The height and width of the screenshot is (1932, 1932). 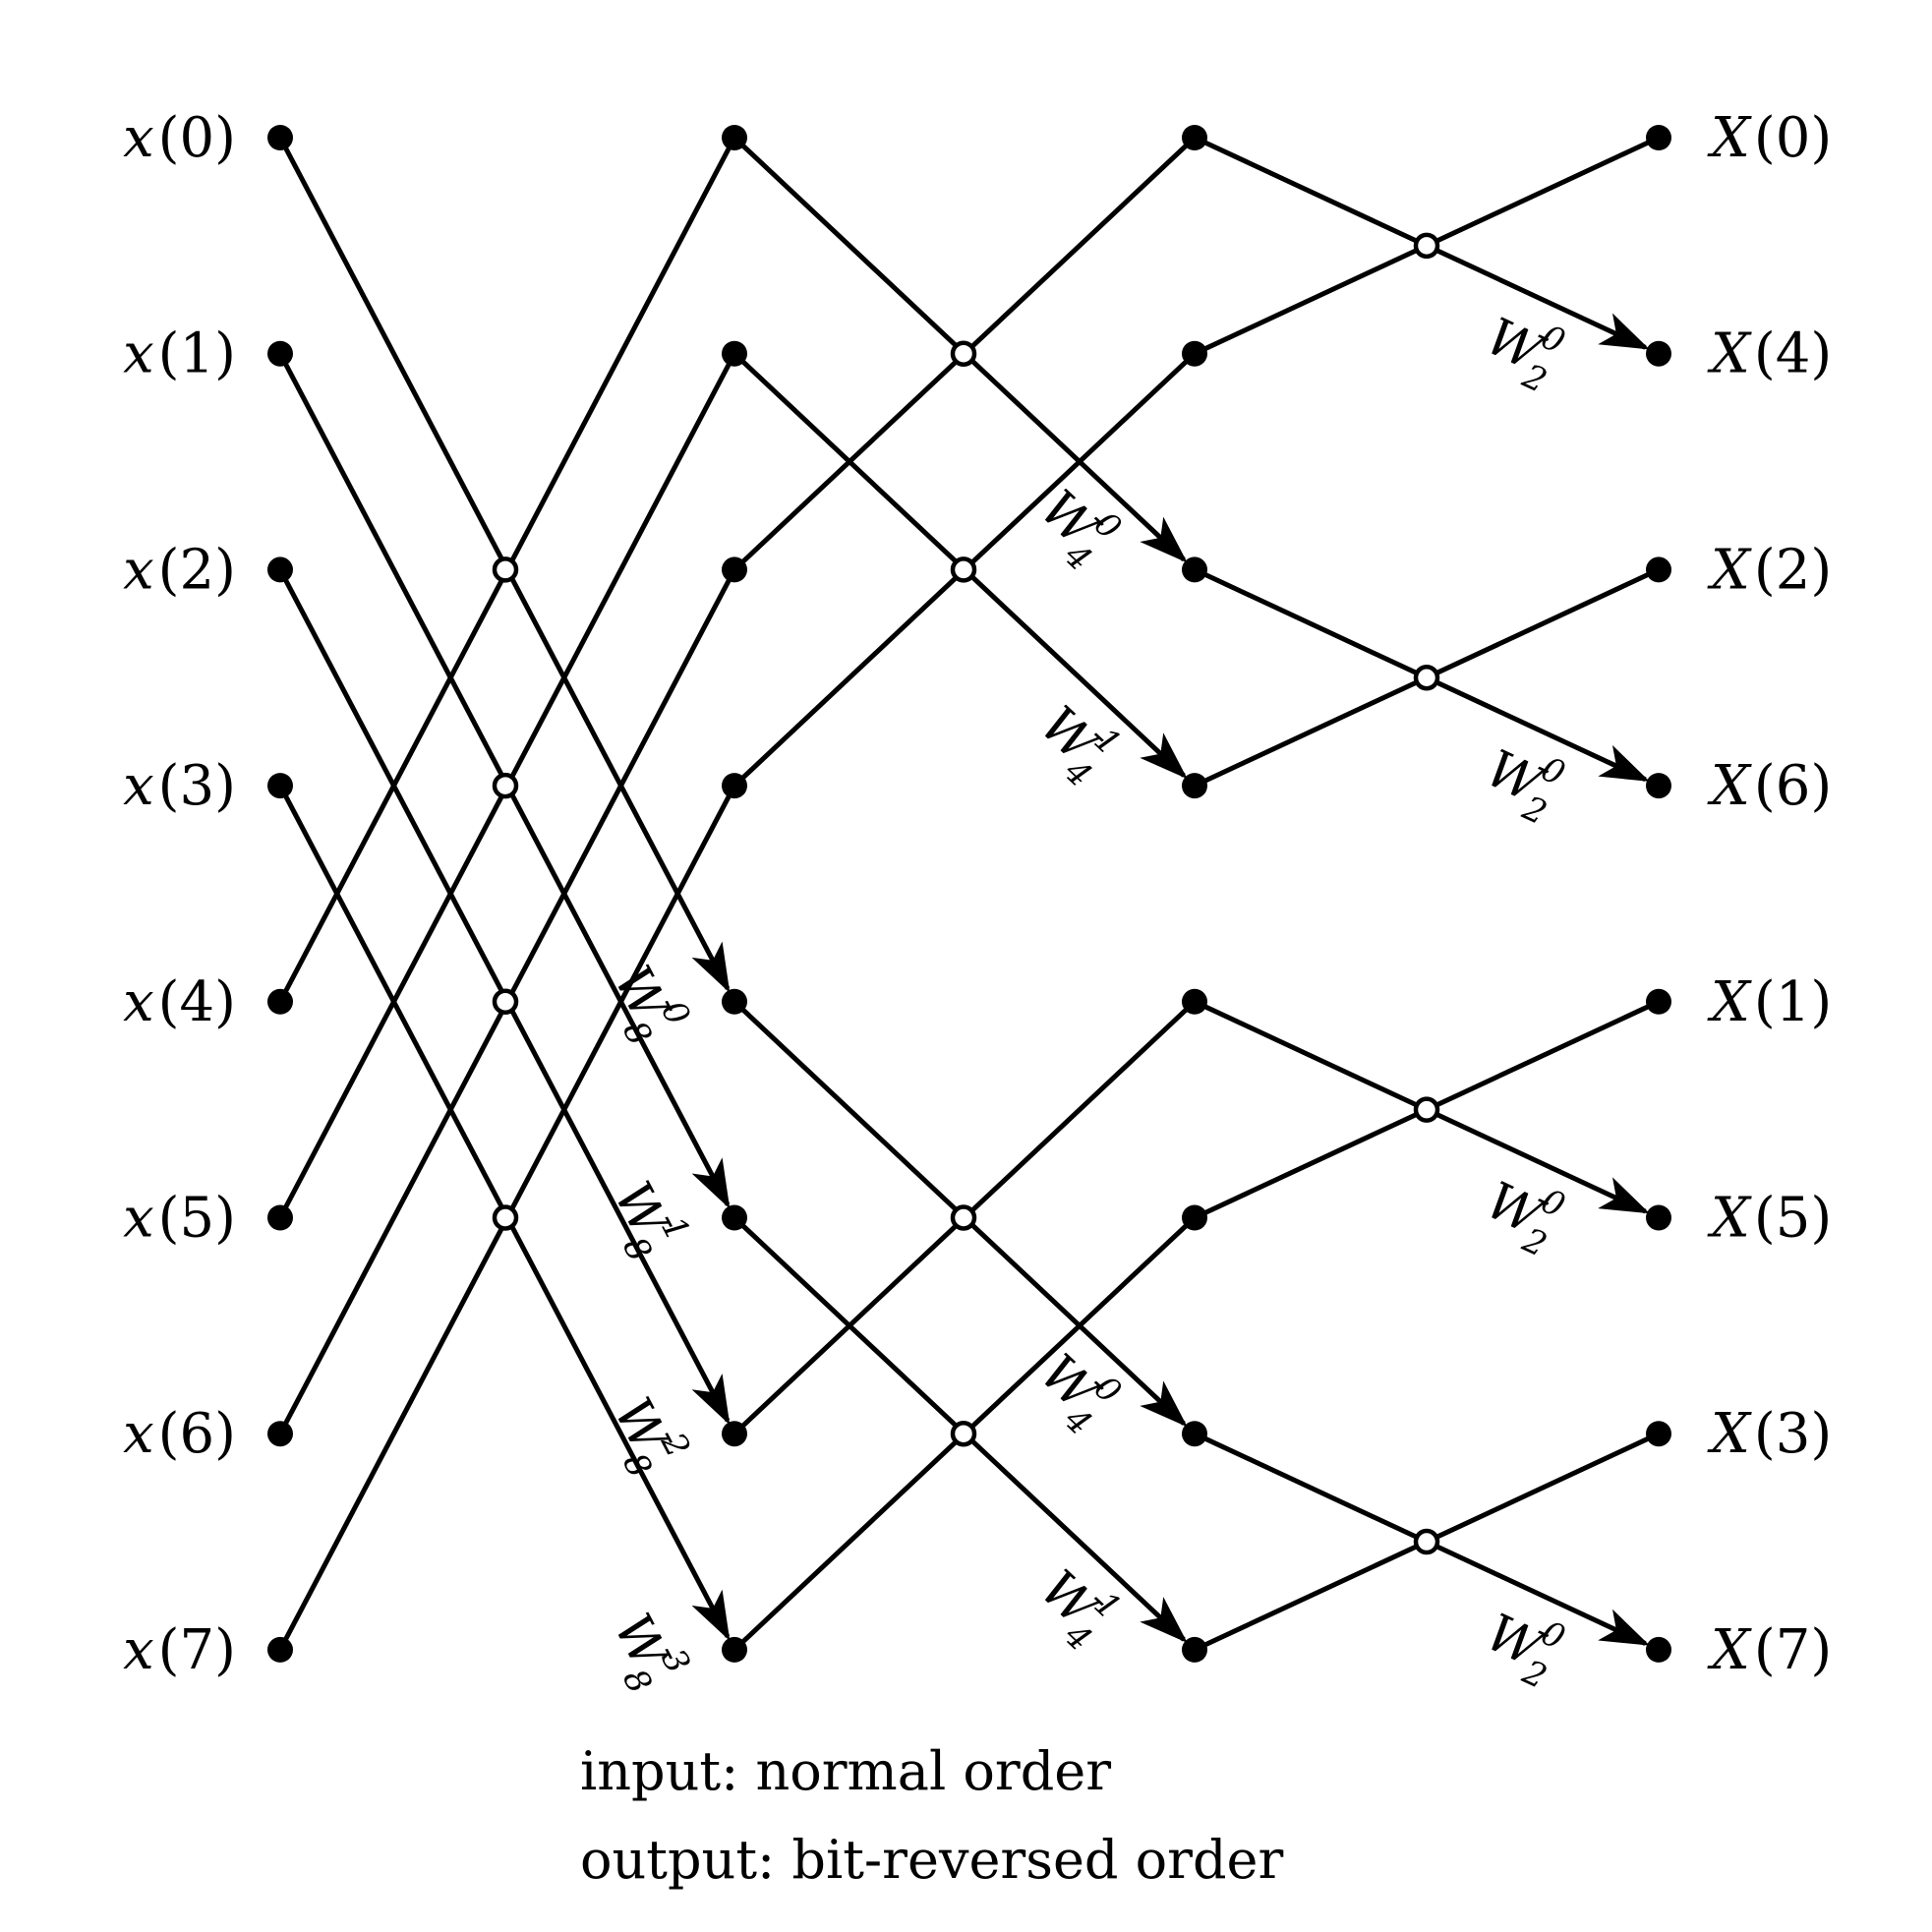 What do you see at coordinates (179, 138) in the screenshot?
I see `input-label: x(0)` at bounding box center [179, 138].